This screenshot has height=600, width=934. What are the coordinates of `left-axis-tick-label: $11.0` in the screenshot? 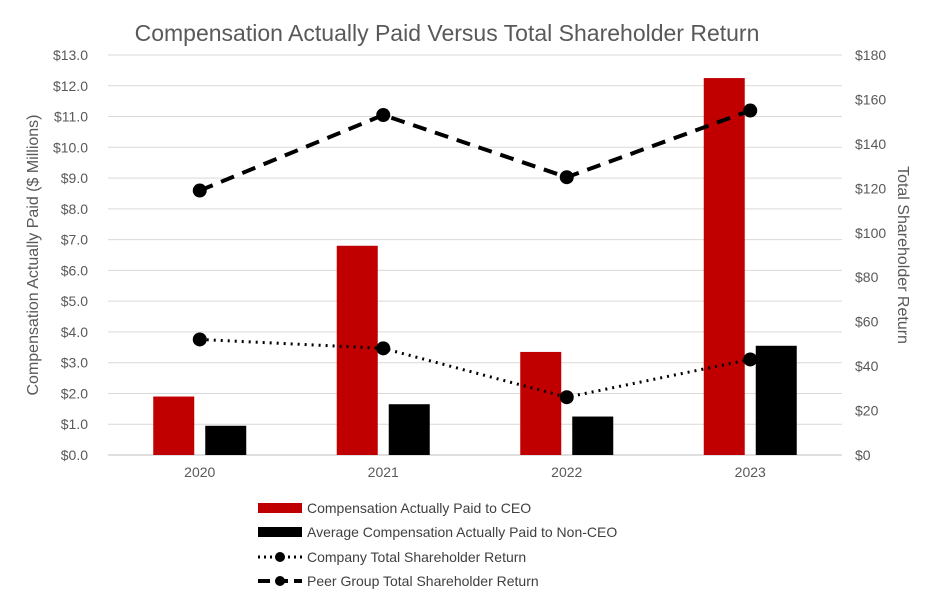 It's located at (71, 117).